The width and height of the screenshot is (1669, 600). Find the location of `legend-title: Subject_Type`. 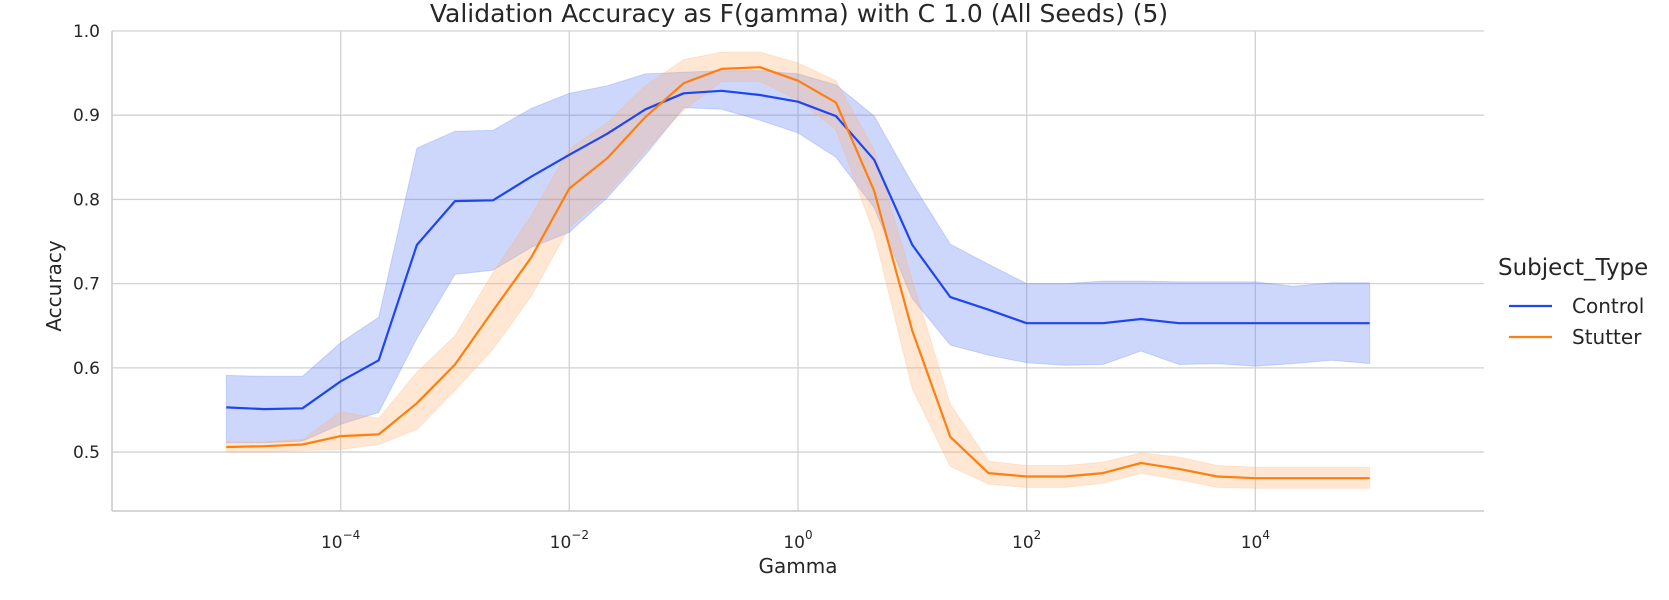

legend-title: Subject_Type is located at coordinates (1573, 268).